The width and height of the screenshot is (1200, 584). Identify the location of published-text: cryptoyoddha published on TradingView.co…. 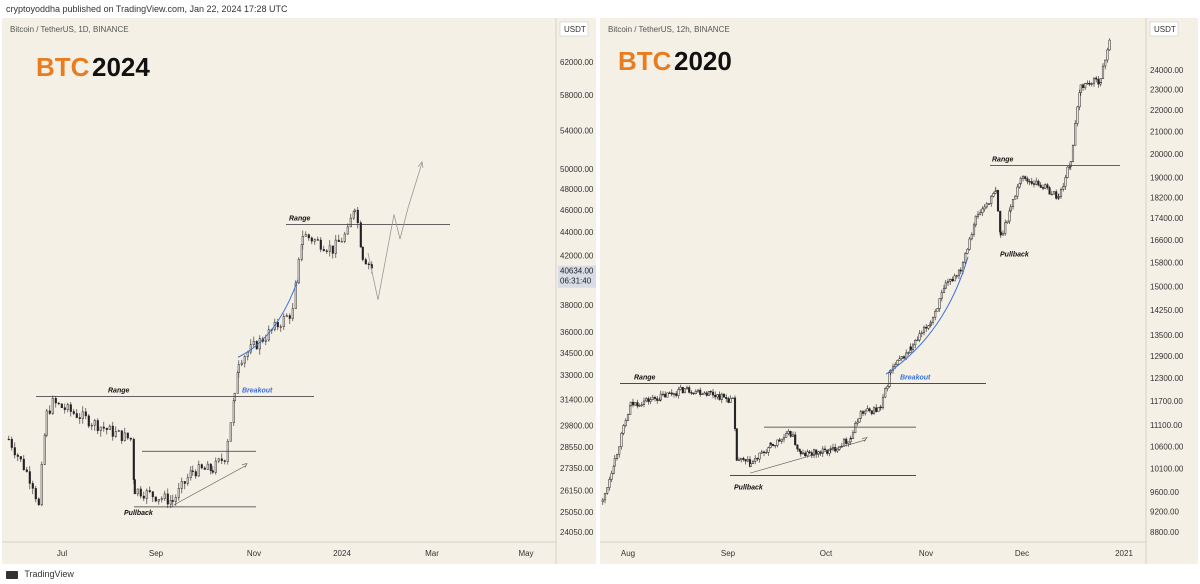
(147, 9).